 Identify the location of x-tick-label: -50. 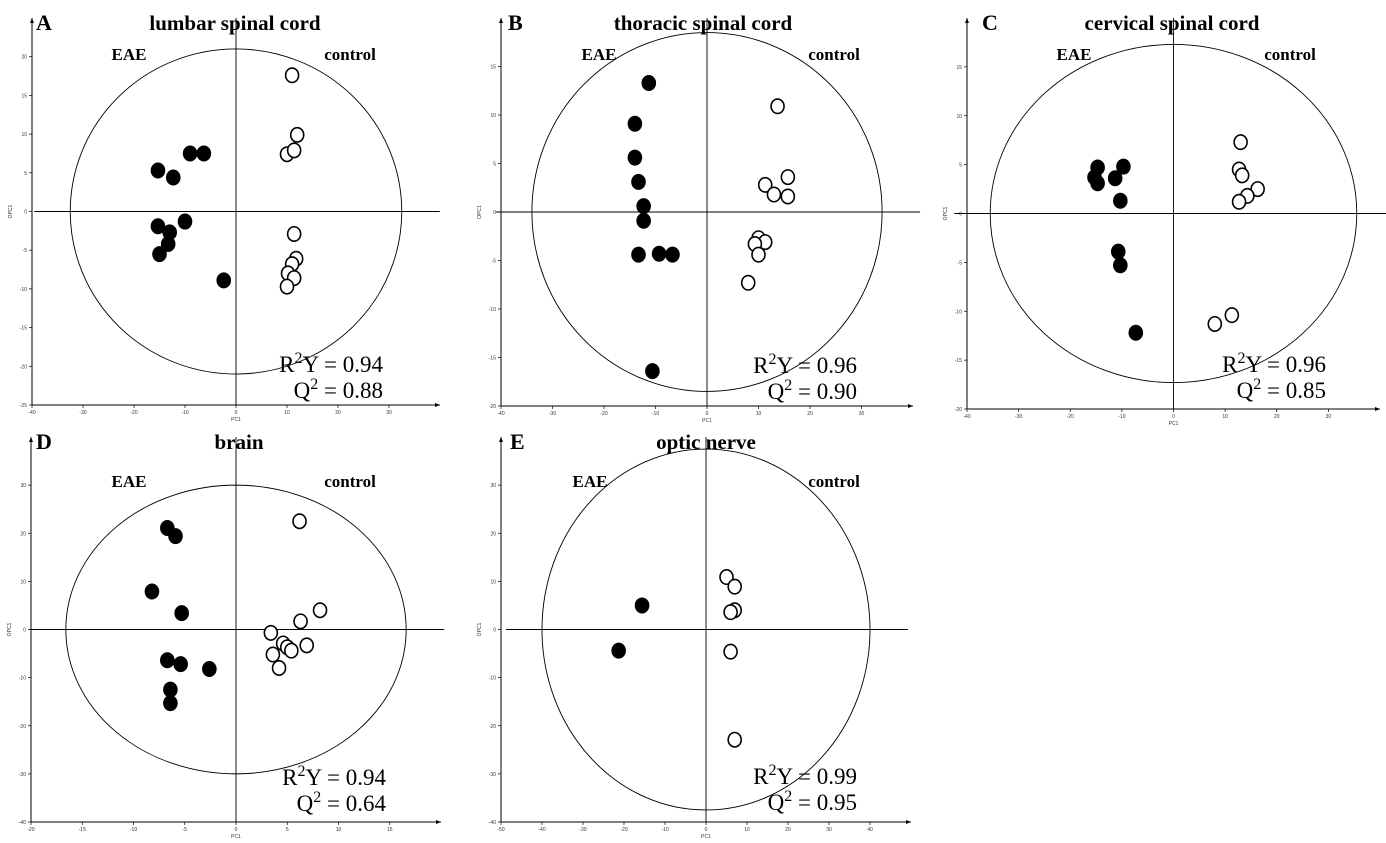
(500, 830).